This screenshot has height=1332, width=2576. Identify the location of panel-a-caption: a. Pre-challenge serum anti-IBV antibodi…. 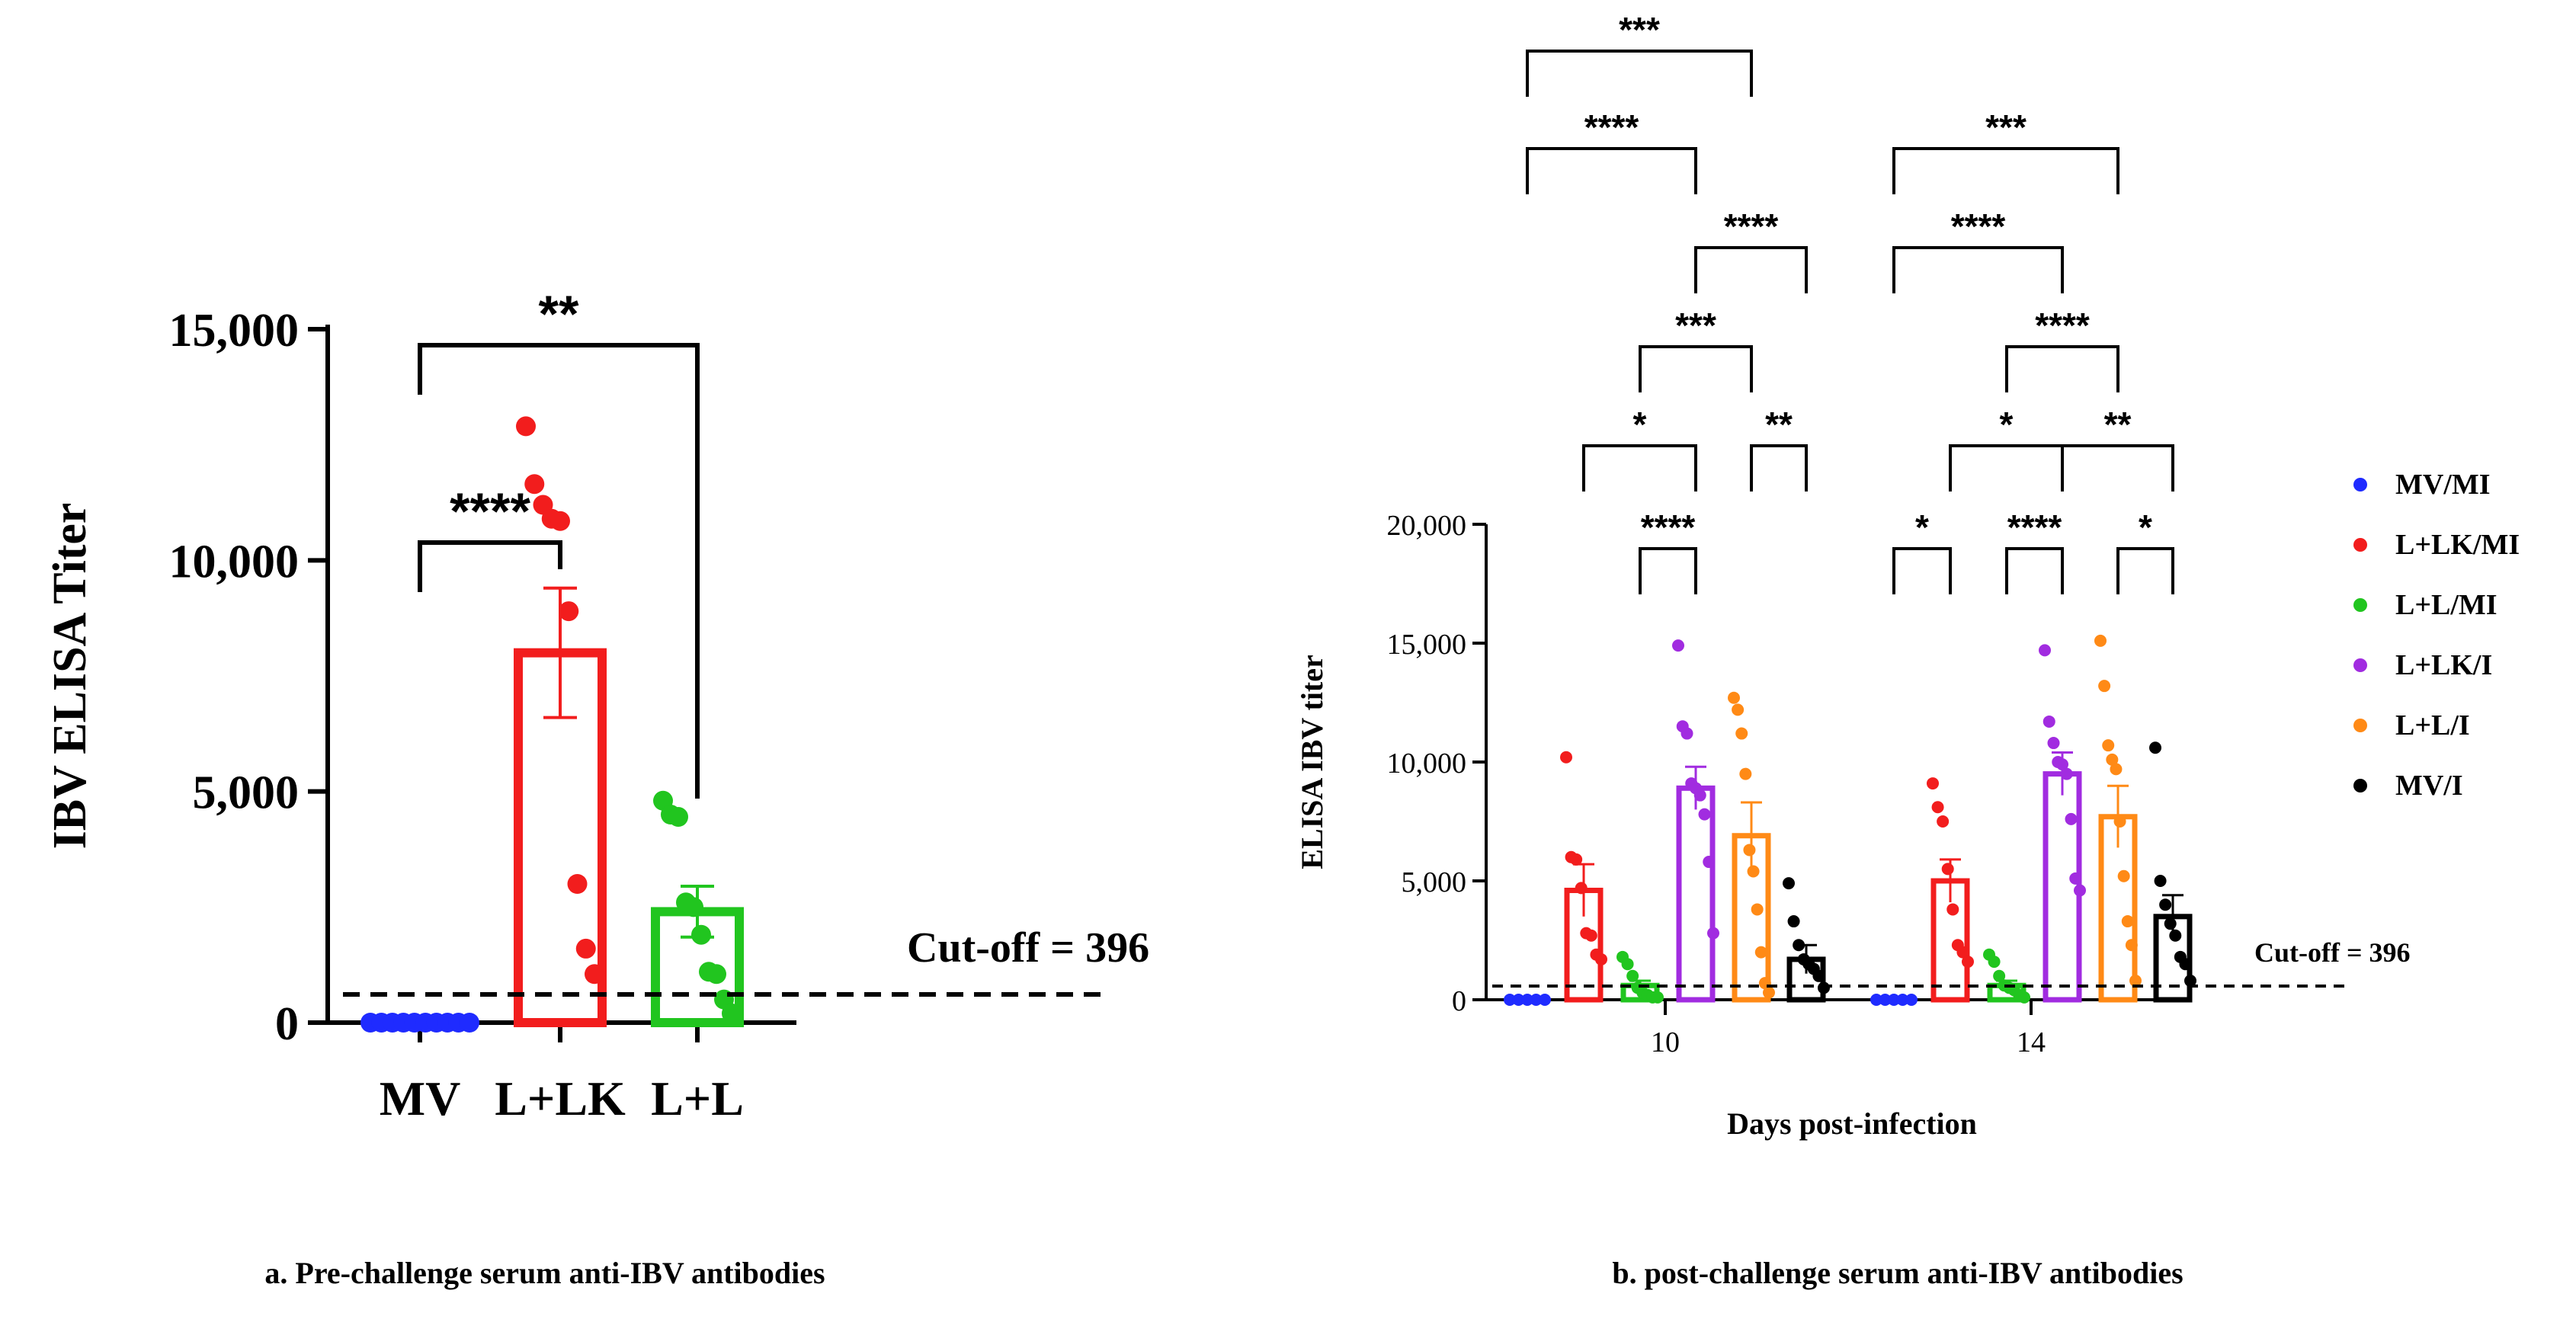
(544, 1273).